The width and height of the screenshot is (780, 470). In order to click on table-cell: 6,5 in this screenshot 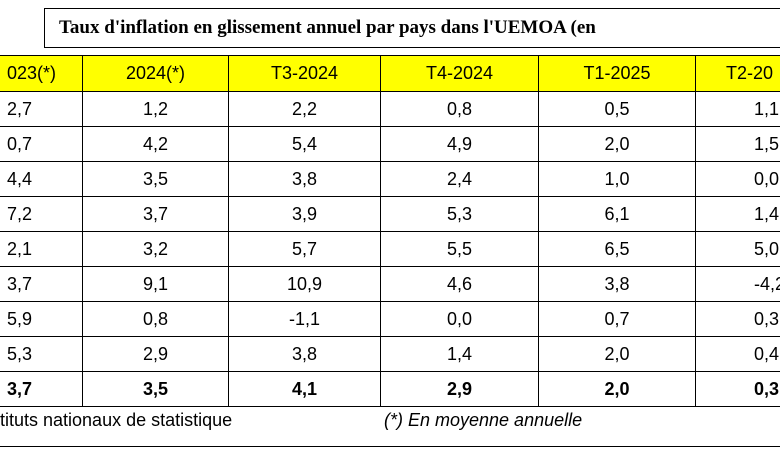, I will do `click(617, 249)`.